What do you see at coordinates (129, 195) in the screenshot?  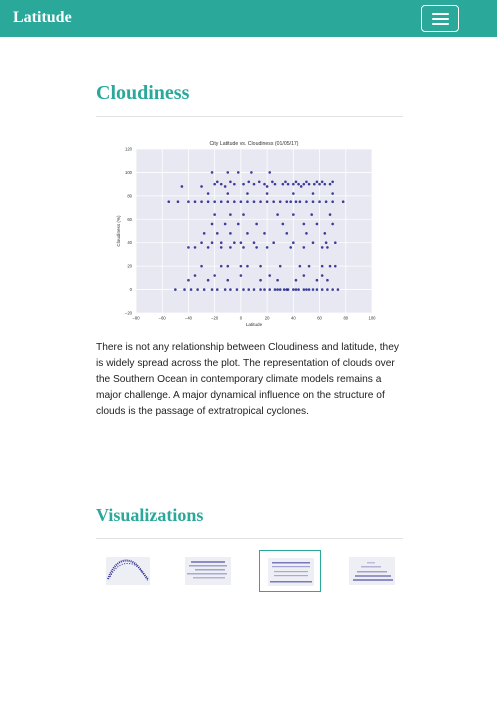 I see `y-tick-label: 80` at bounding box center [129, 195].